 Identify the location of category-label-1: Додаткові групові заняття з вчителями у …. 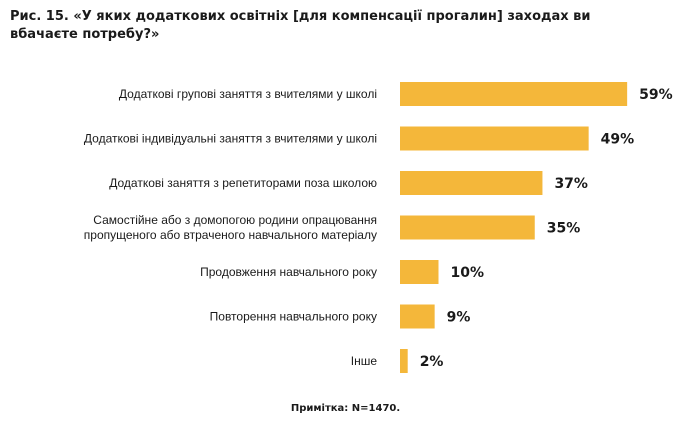
(248, 94).